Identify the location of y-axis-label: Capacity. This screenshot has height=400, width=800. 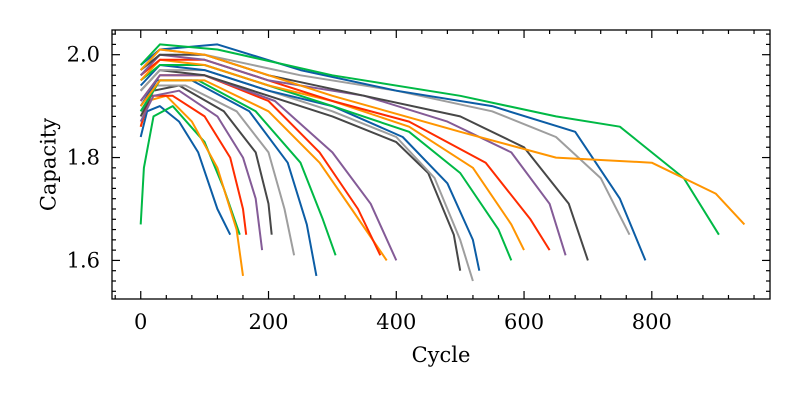
(48, 164).